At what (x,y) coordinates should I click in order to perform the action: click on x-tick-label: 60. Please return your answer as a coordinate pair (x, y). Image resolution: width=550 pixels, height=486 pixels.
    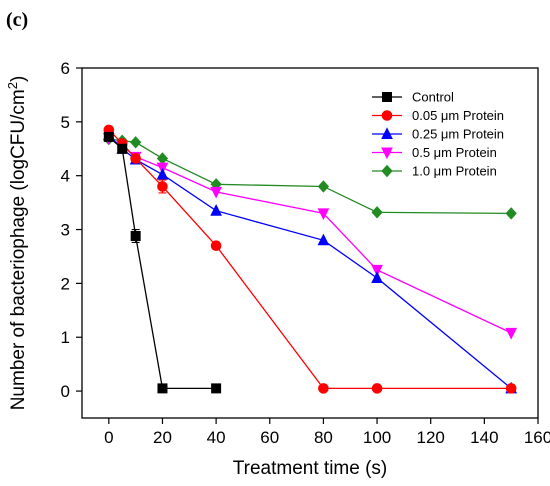
    Looking at the image, I should click on (269, 437).